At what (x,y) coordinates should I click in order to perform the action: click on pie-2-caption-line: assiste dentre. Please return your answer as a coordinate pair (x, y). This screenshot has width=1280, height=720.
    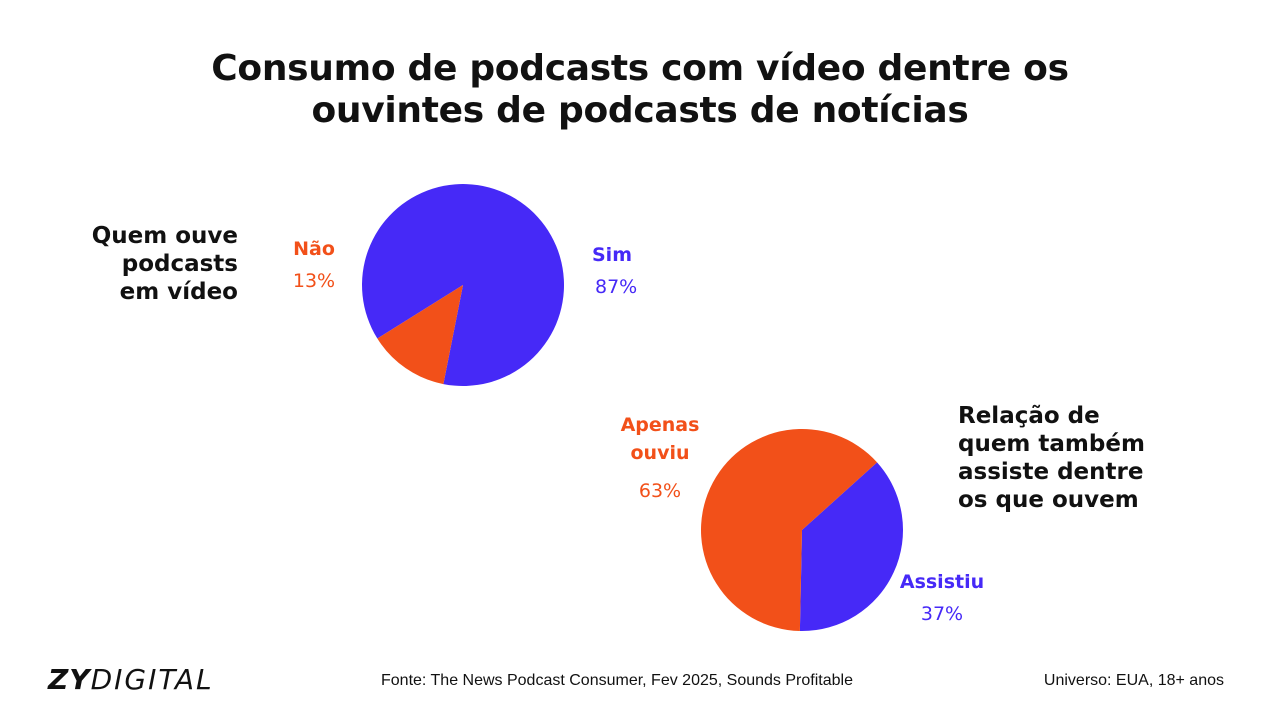
    Looking at the image, I should click on (1051, 472).